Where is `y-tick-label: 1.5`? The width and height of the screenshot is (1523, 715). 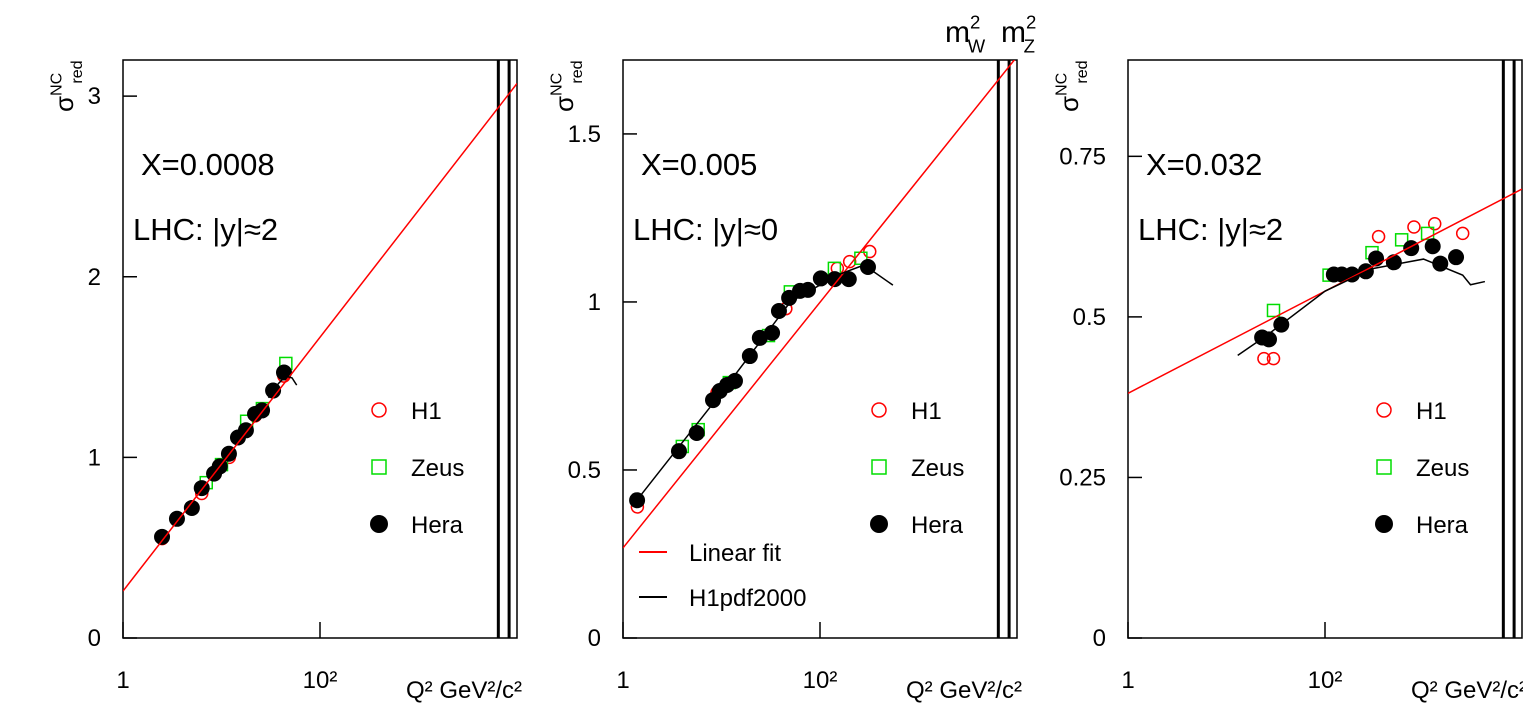
y-tick-label: 1.5 is located at coordinates (584, 134).